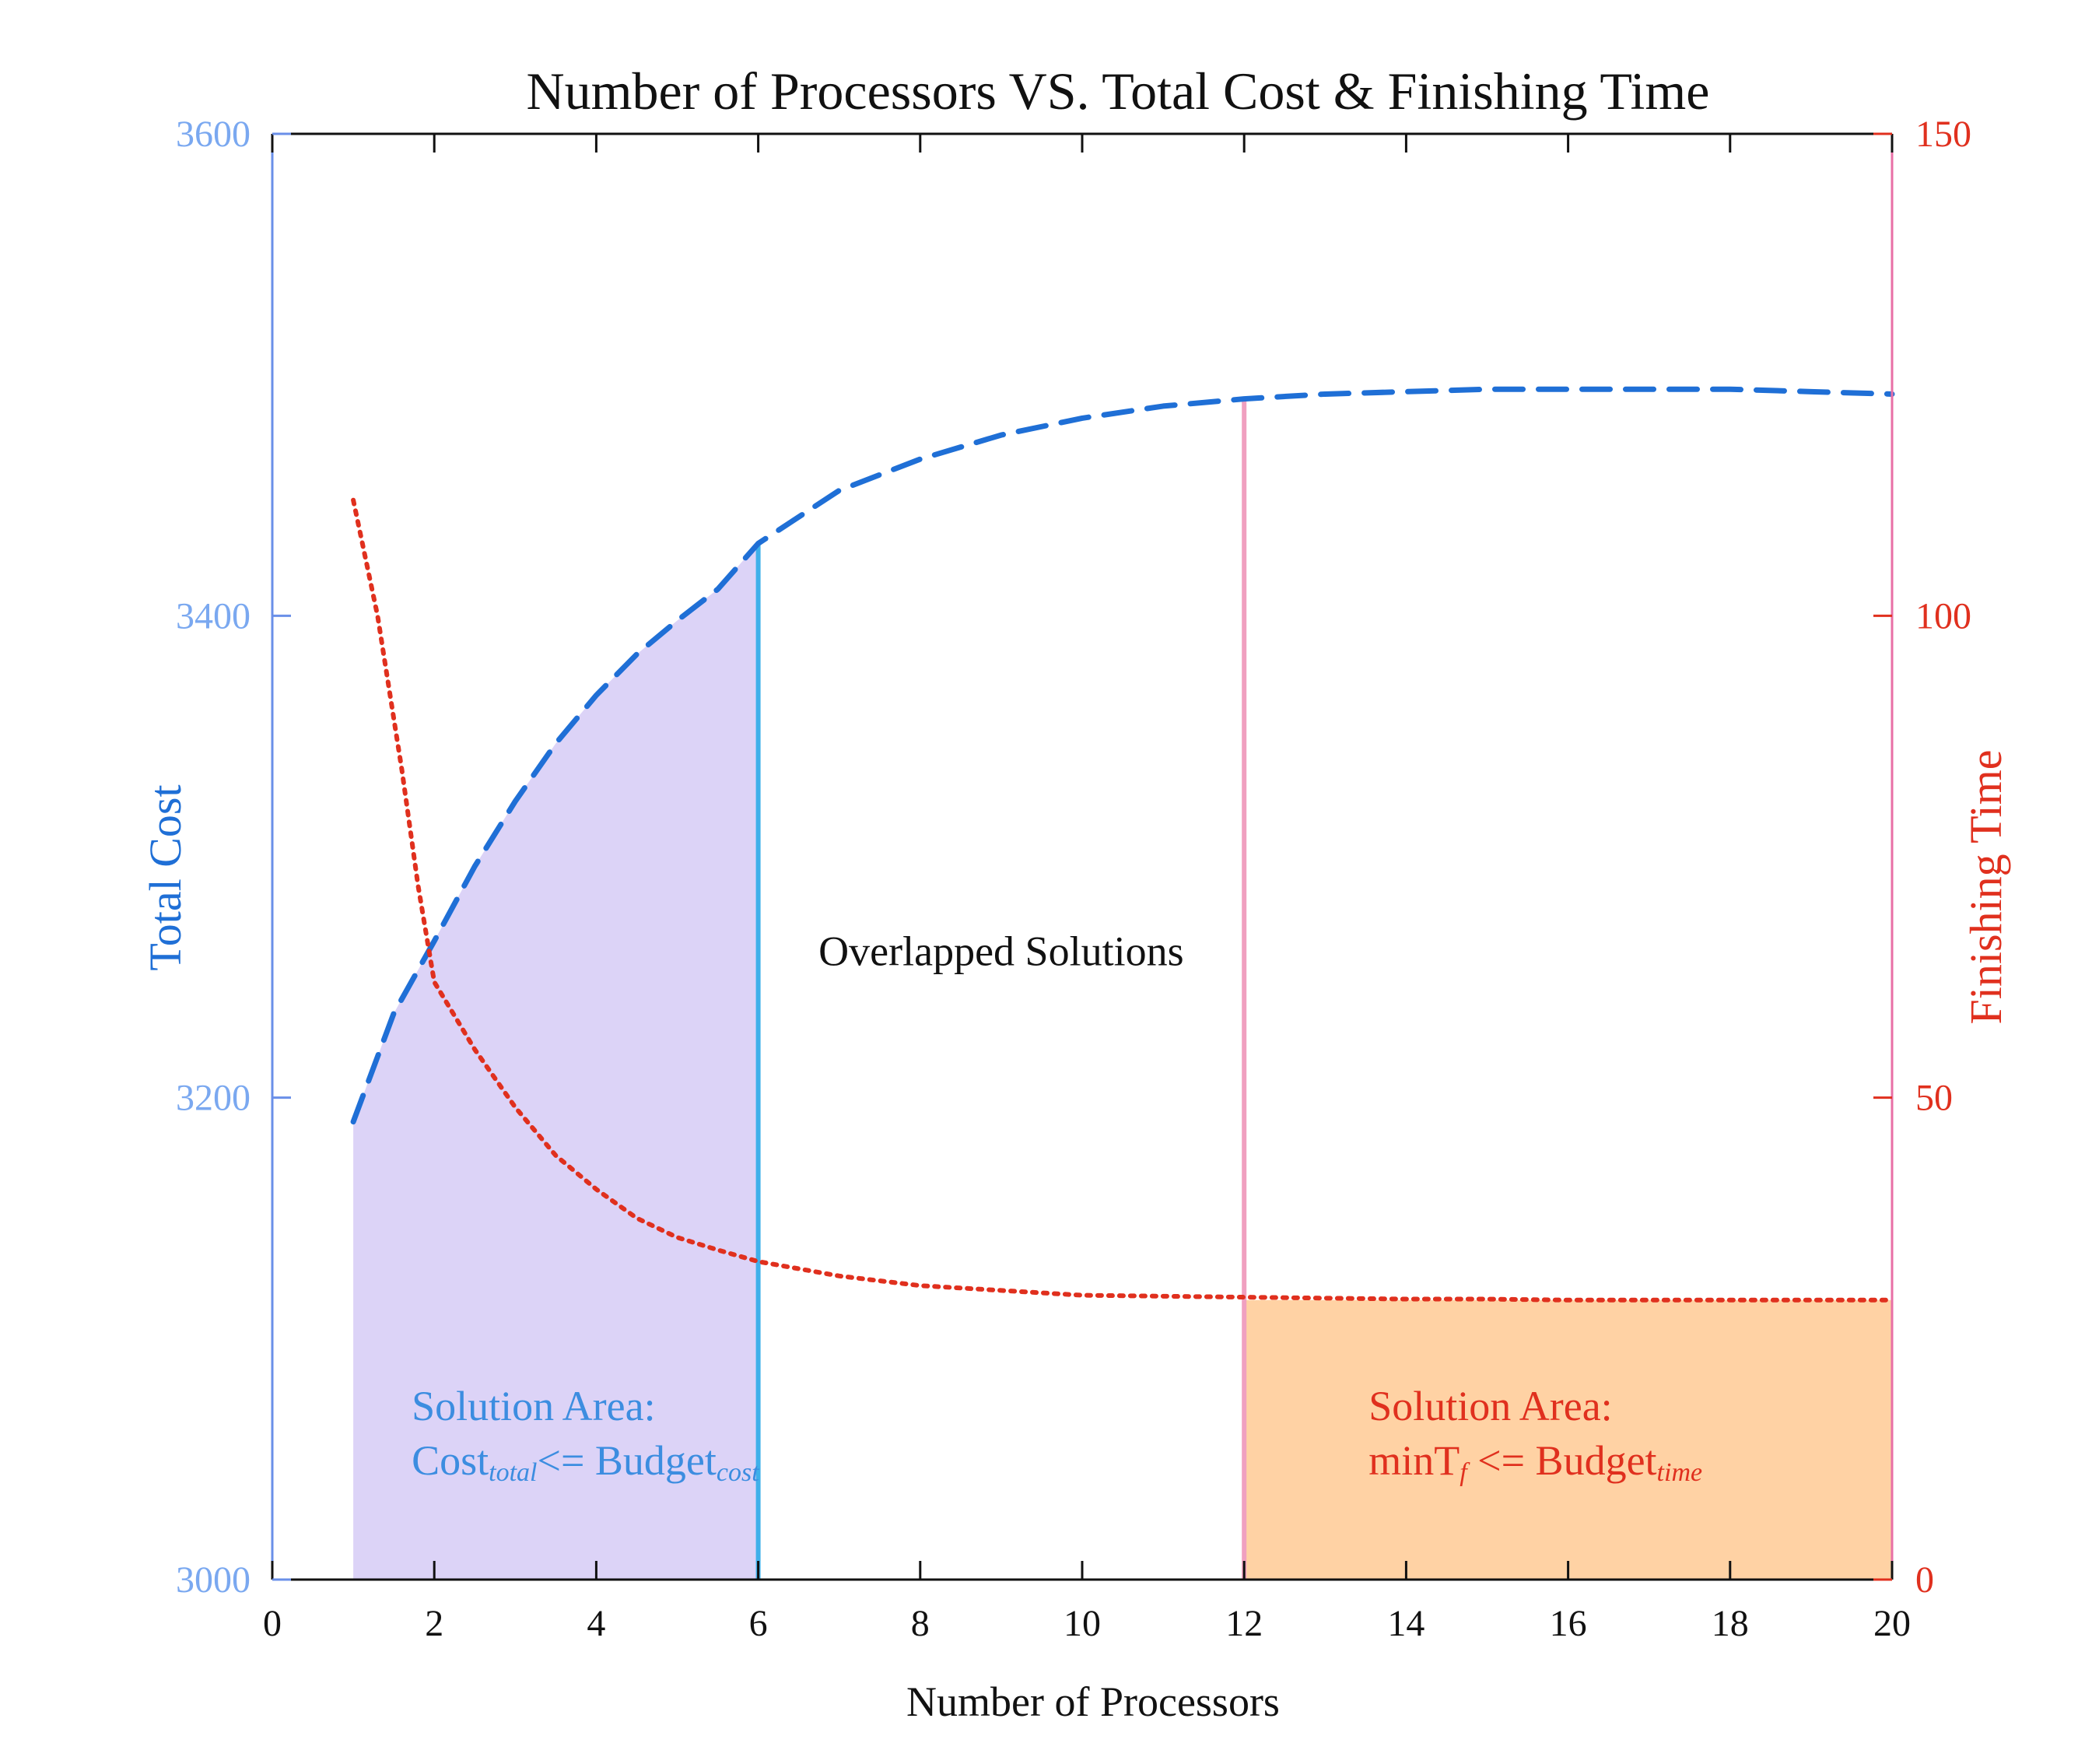 Image resolution: width=2078 pixels, height=1764 pixels. Describe the element at coordinates (213, 1098) in the screenshot. I see `y-left-tick-label-1: 3200` at that location.